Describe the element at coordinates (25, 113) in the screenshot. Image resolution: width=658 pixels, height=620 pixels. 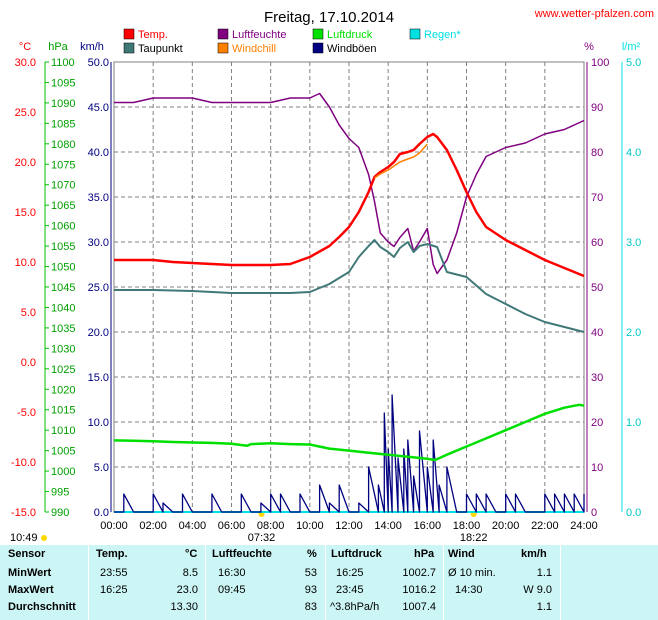
I see `temp-tick-label: 25.0` at that location.